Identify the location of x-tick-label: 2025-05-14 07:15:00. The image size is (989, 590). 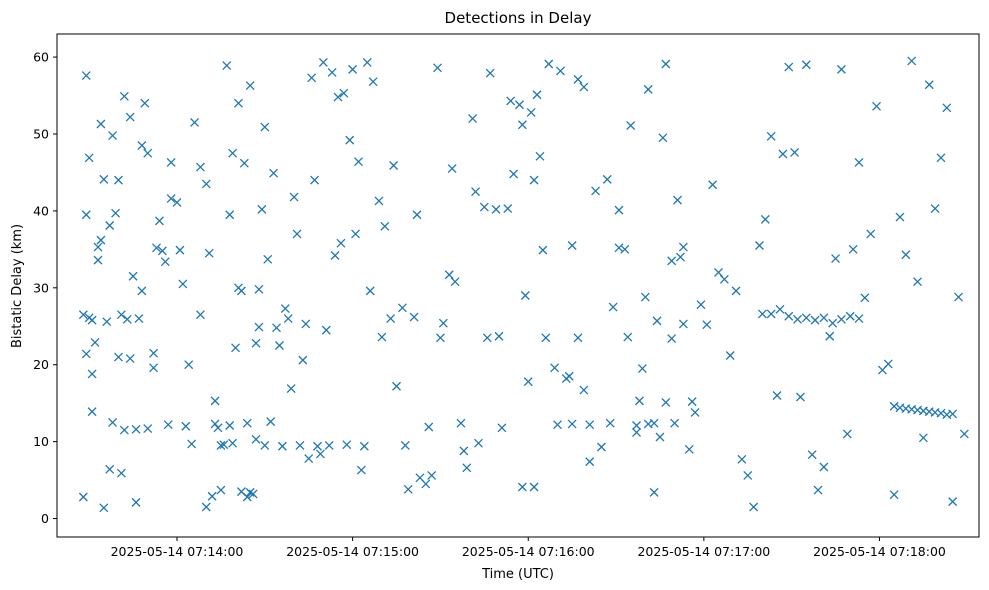
(352, 551).